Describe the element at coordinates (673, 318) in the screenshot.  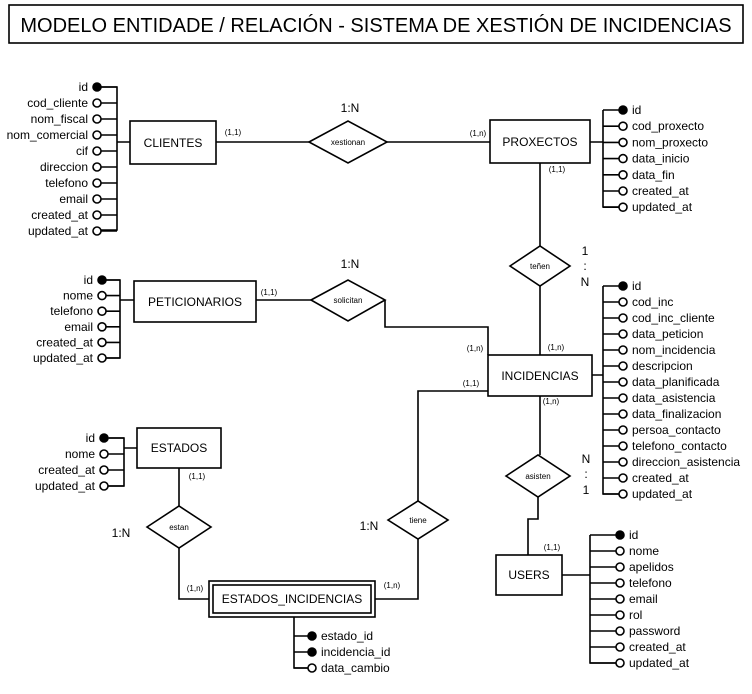
I see `attribute-label-incidencias: cod_inc_cliente` at that location.